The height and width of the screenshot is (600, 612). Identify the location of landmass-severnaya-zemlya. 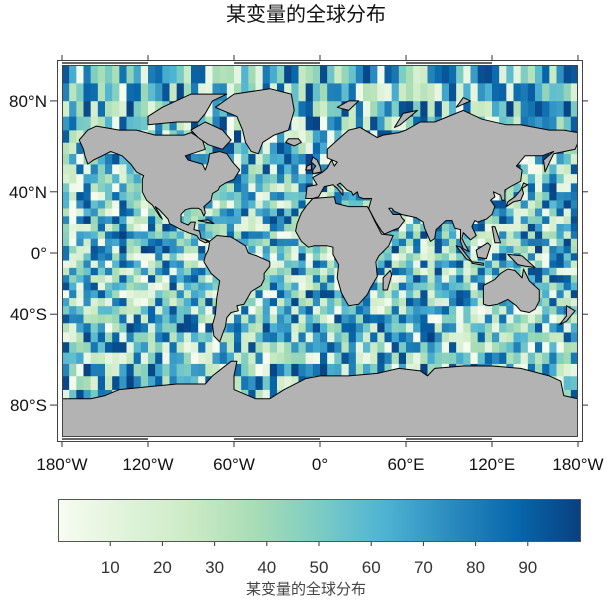
(463, 102).